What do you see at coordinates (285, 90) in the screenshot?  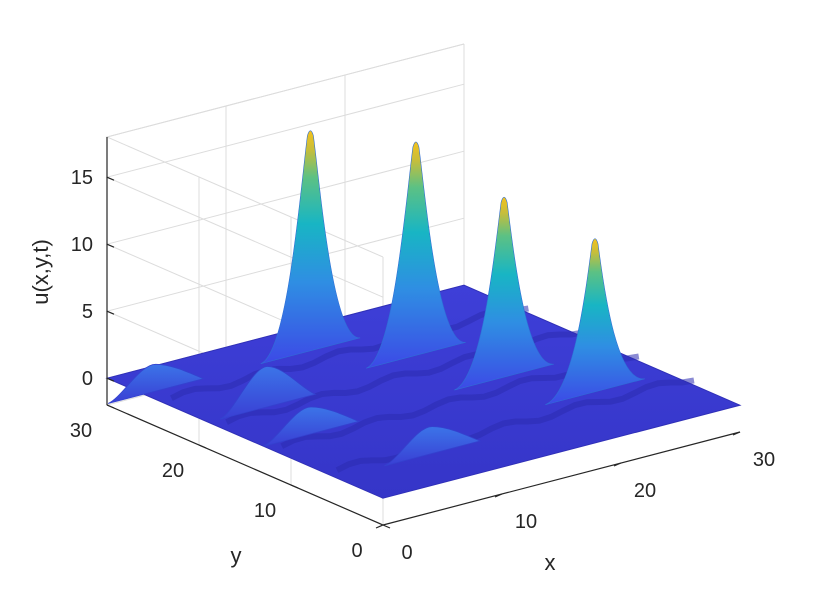 I see `grid-line-top` at bounding box center [285, 90].